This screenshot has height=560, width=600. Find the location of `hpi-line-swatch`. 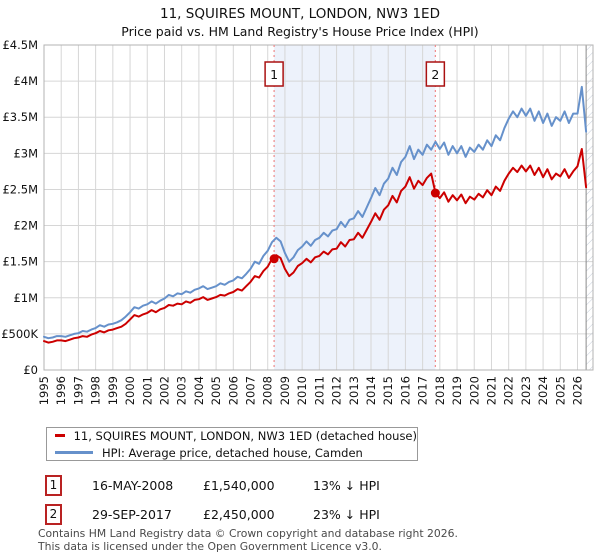

hpi-line-swatch is located at coordinates (74, 452).